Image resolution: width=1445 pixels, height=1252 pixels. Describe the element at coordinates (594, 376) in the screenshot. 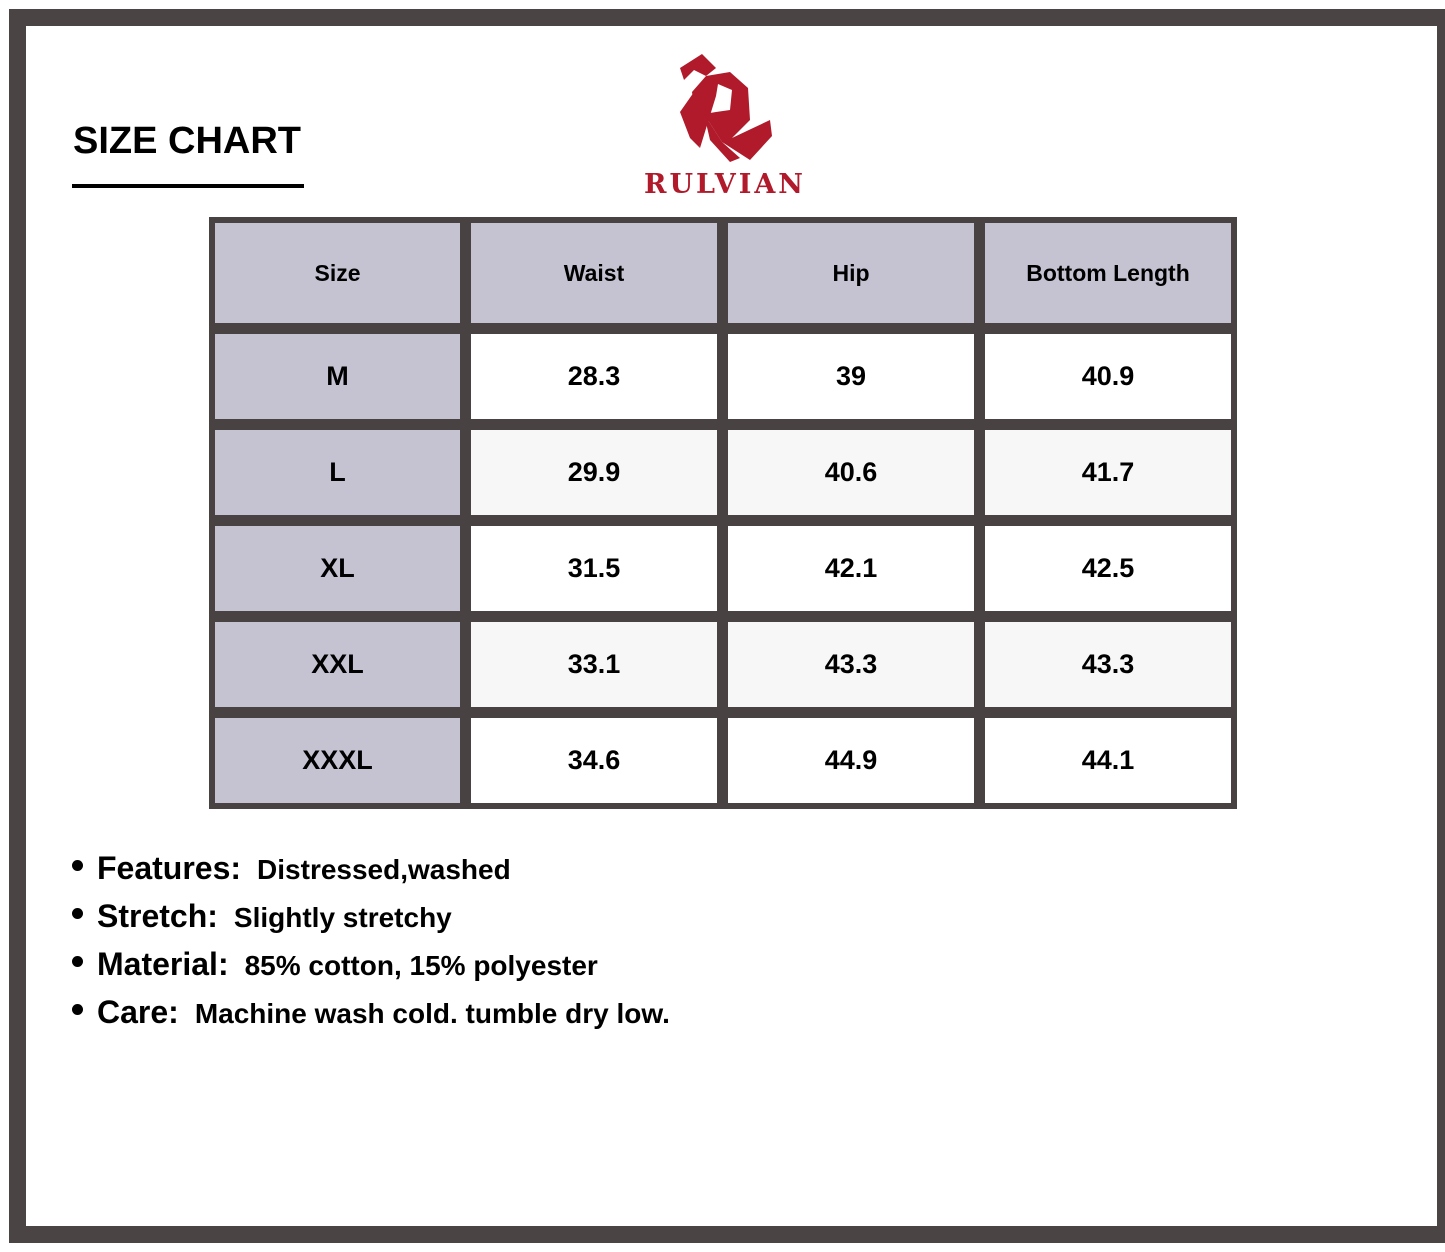

I see `value-cell: 28.3` at that location.